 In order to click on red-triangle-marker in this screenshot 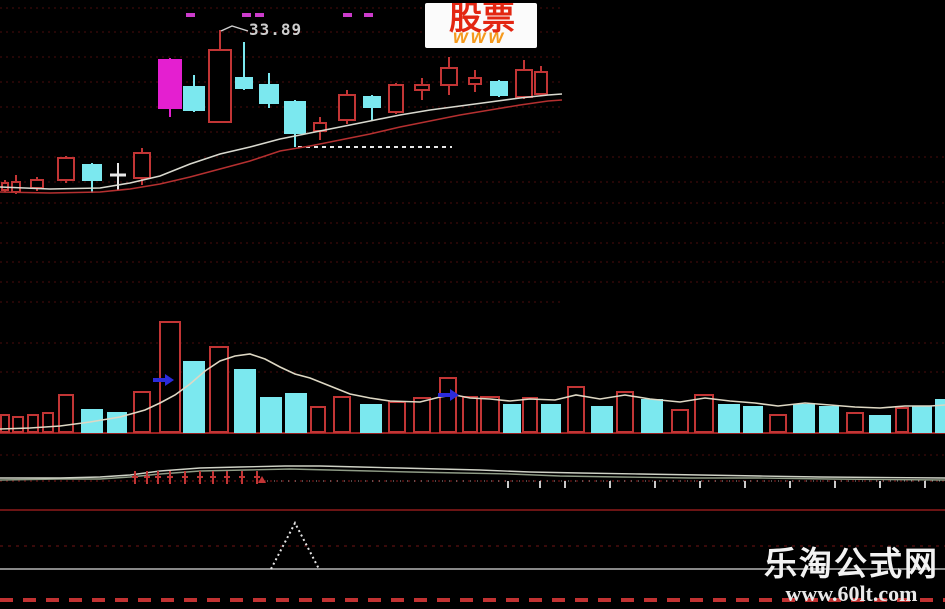, I will do `click(262, 479)`.